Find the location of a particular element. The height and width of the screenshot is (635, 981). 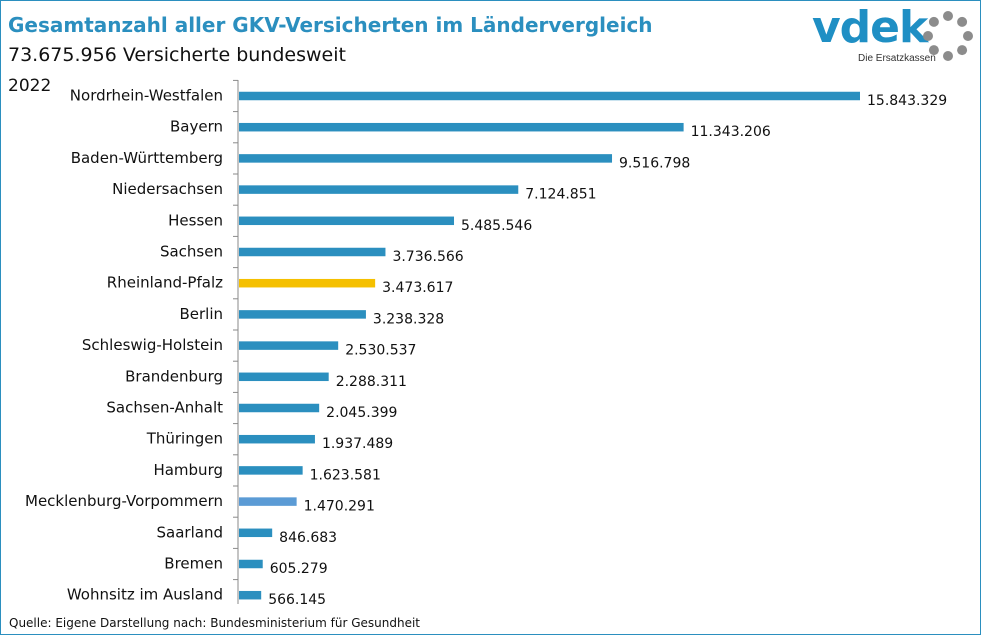

value-label: 15.843.329 is located at coordinates (907, 101).